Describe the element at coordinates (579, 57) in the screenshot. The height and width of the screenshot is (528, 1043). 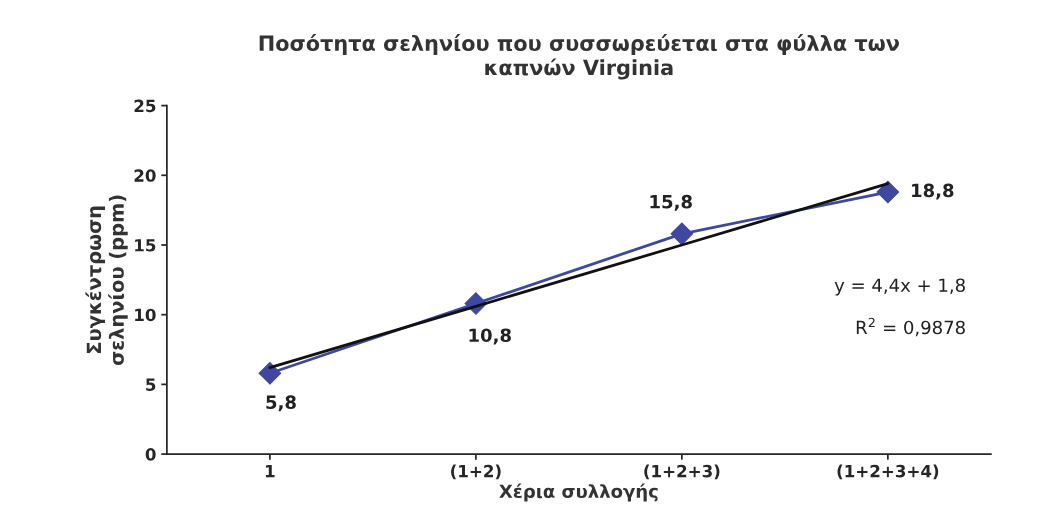
I see `chart-title: Ποσότητα σεληνίου που συσσωρεύεται στα φύλλα των καπνών Virginia` at that location.